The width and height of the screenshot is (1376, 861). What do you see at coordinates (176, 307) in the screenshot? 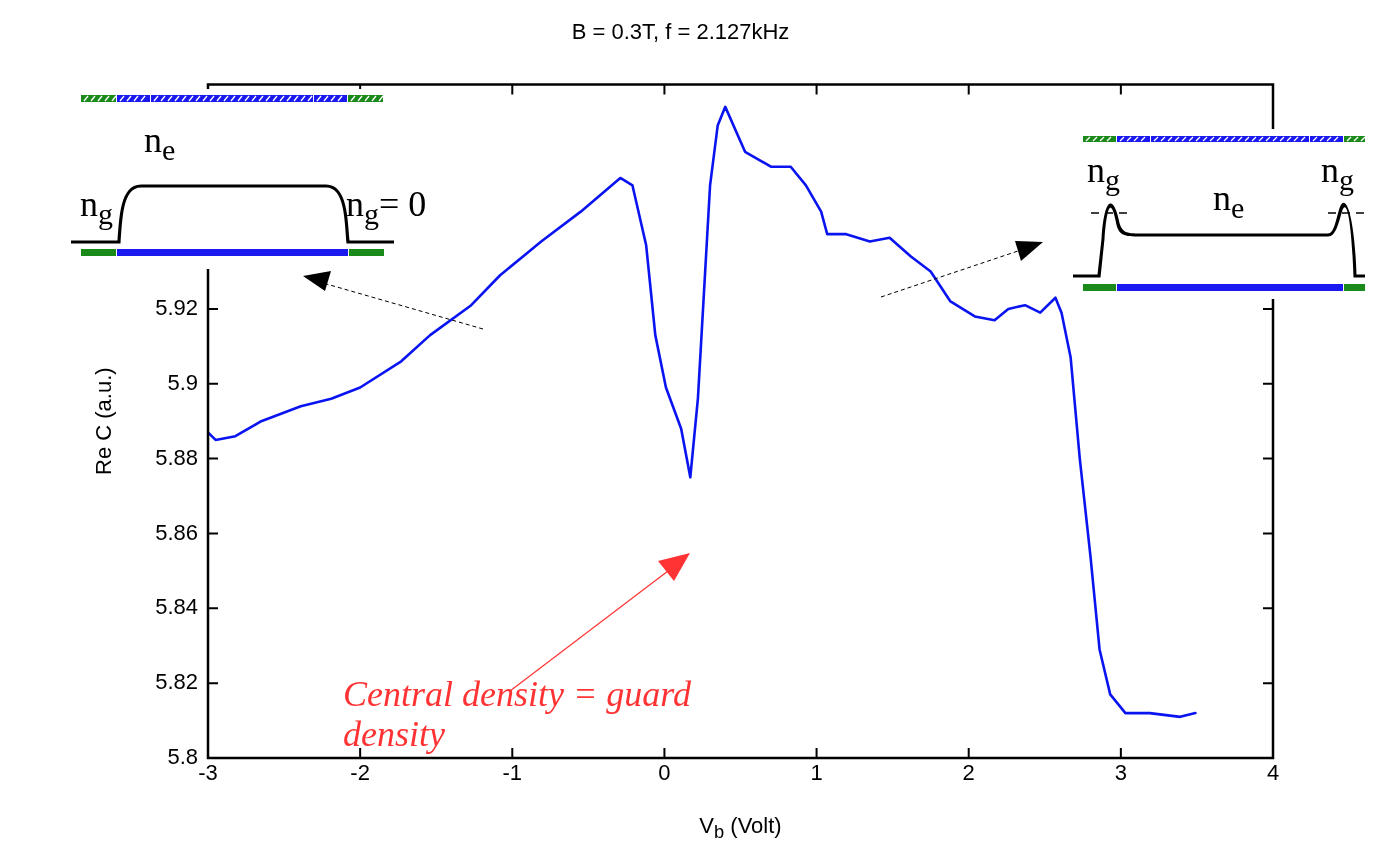
I see `y-tick-label: 5.92` at bounding box center [176, 307].